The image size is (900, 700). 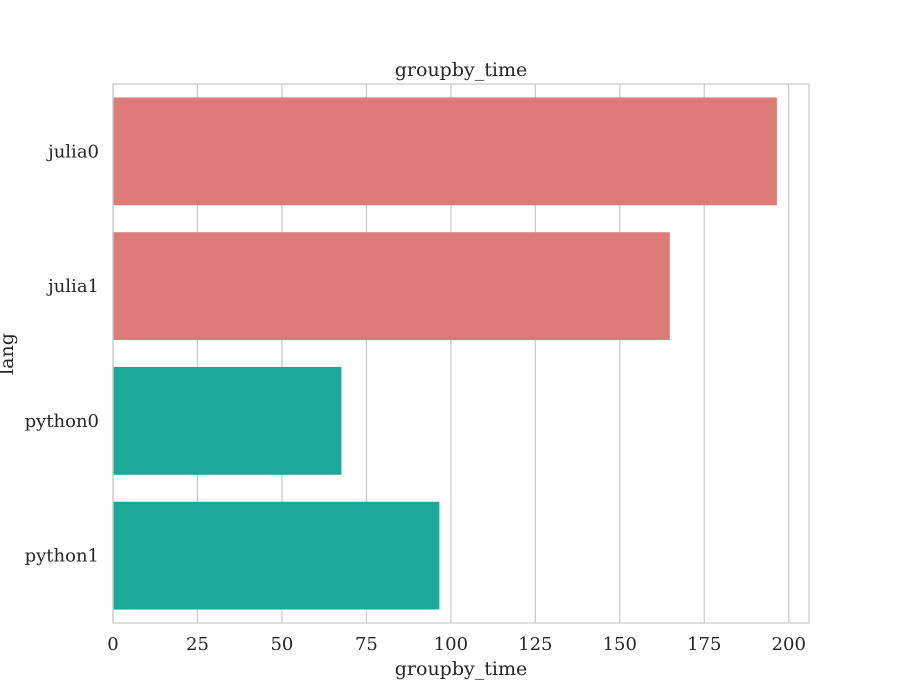 What do you see at coordinates (789, 644) in the screenshot?
I see `x-tick-label: 200` at bounding box center [789, 644].